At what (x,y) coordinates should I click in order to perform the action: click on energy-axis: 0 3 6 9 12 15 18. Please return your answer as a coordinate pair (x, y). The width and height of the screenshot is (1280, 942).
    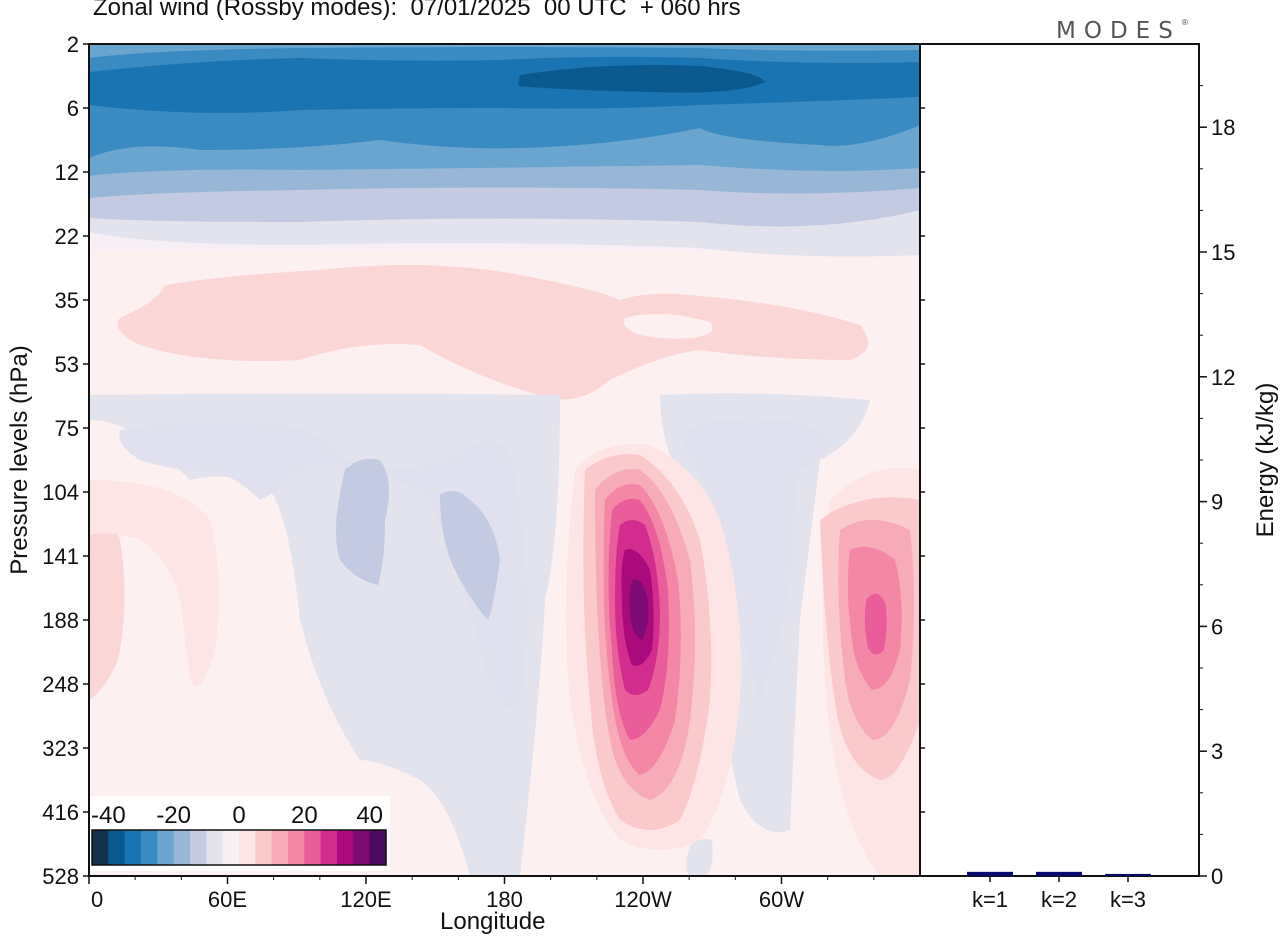
    Looking at the image, I should click on (1217, 487).